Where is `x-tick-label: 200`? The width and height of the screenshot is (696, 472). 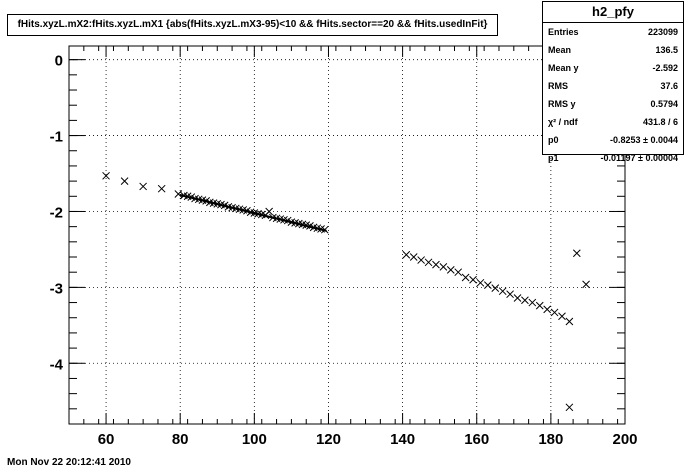 x-tick-label: 200 is located at coordinates (624, 439).